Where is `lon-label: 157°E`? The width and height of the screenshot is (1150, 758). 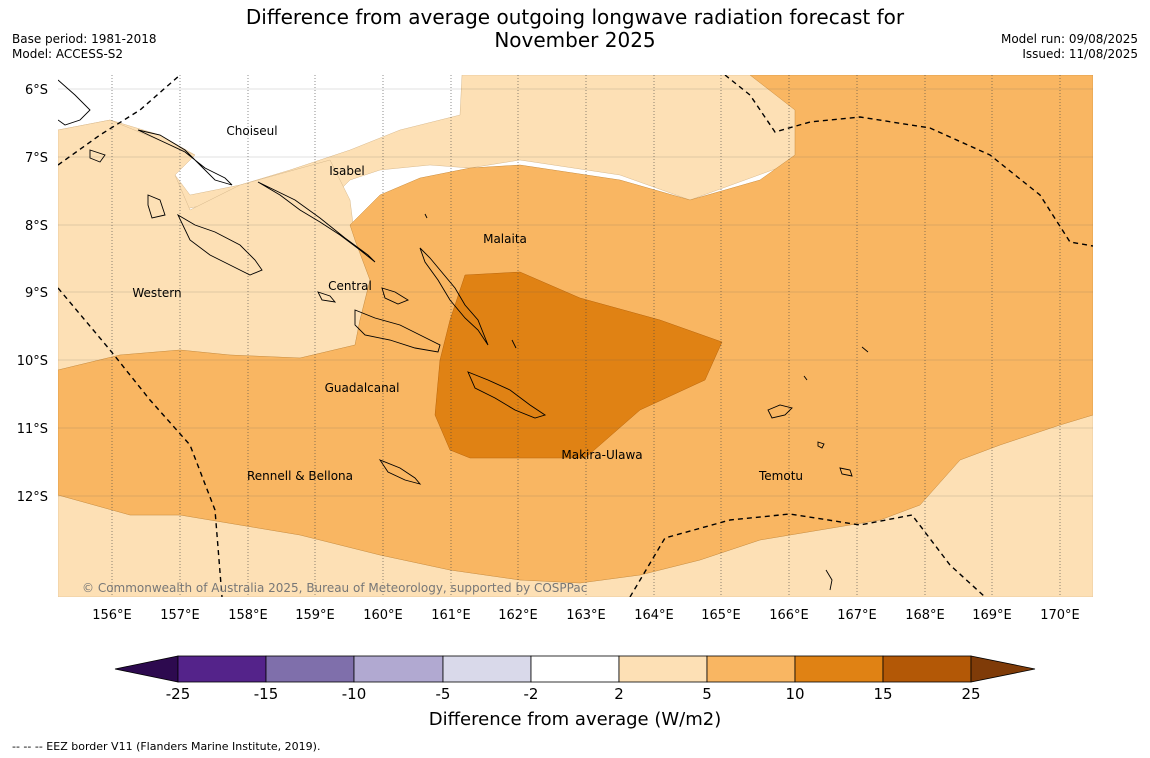
lon-label: 157°E is located at coordinates (180, 615).